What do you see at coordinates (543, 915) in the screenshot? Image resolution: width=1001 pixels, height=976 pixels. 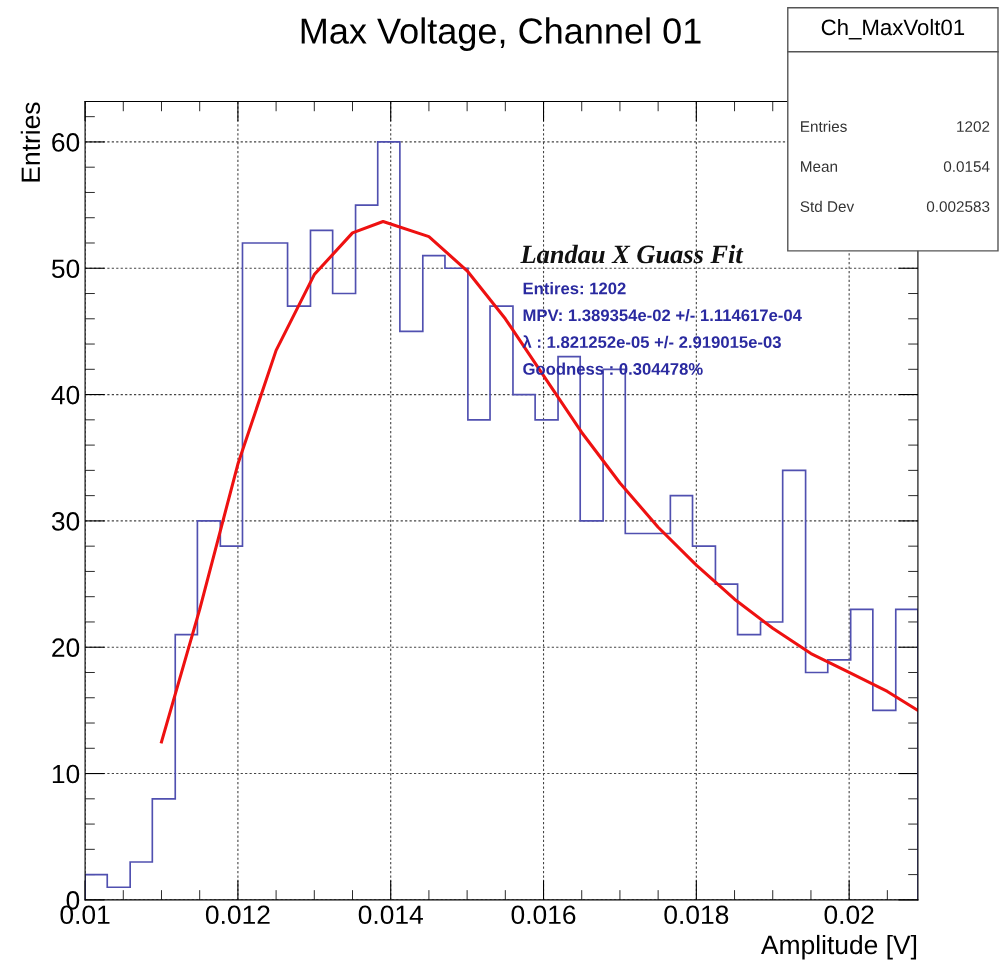 I see `x-tick-label: 0.016` at bounding box center [543, 915].